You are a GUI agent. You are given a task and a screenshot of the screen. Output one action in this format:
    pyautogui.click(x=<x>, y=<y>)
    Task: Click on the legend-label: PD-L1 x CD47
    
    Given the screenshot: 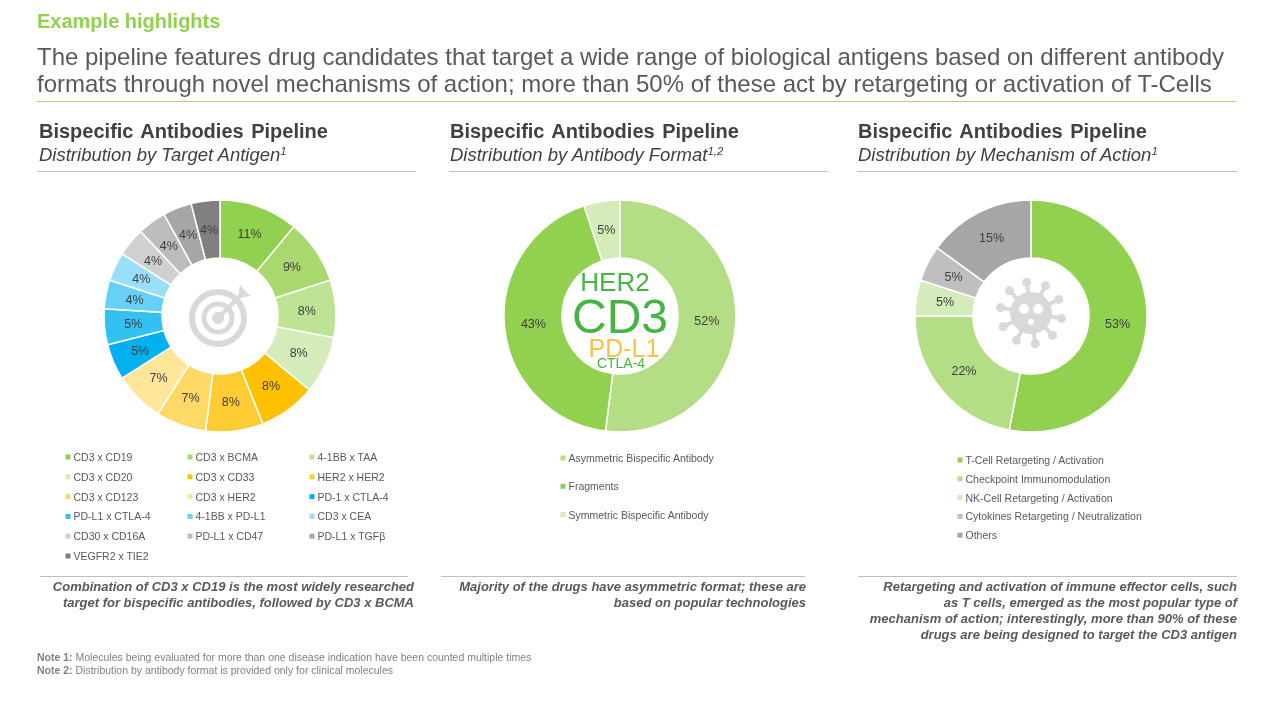 What is the action you would take?
    pyautogui.click(x=229, y=536)
    